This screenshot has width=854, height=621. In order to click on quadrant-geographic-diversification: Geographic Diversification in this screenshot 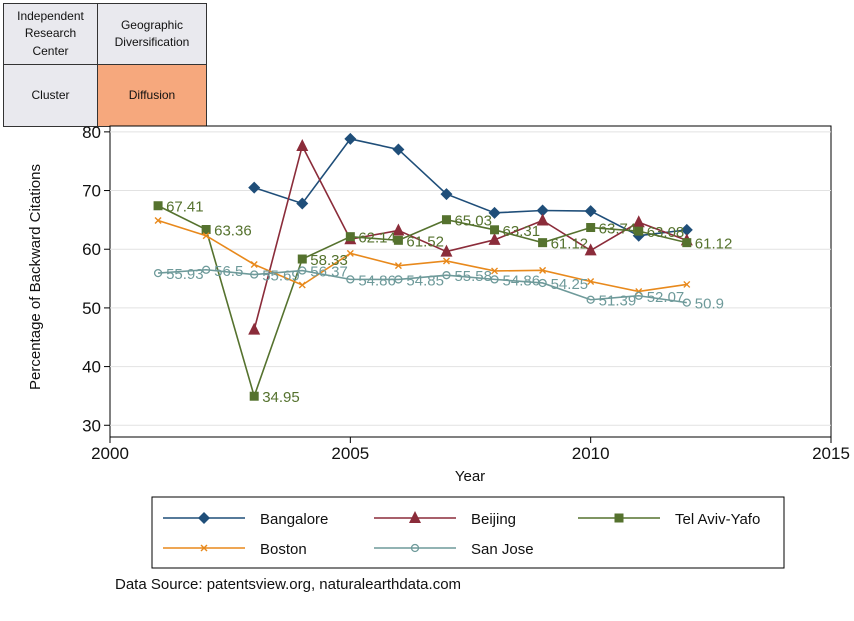, I will do `click(152, 34)`.